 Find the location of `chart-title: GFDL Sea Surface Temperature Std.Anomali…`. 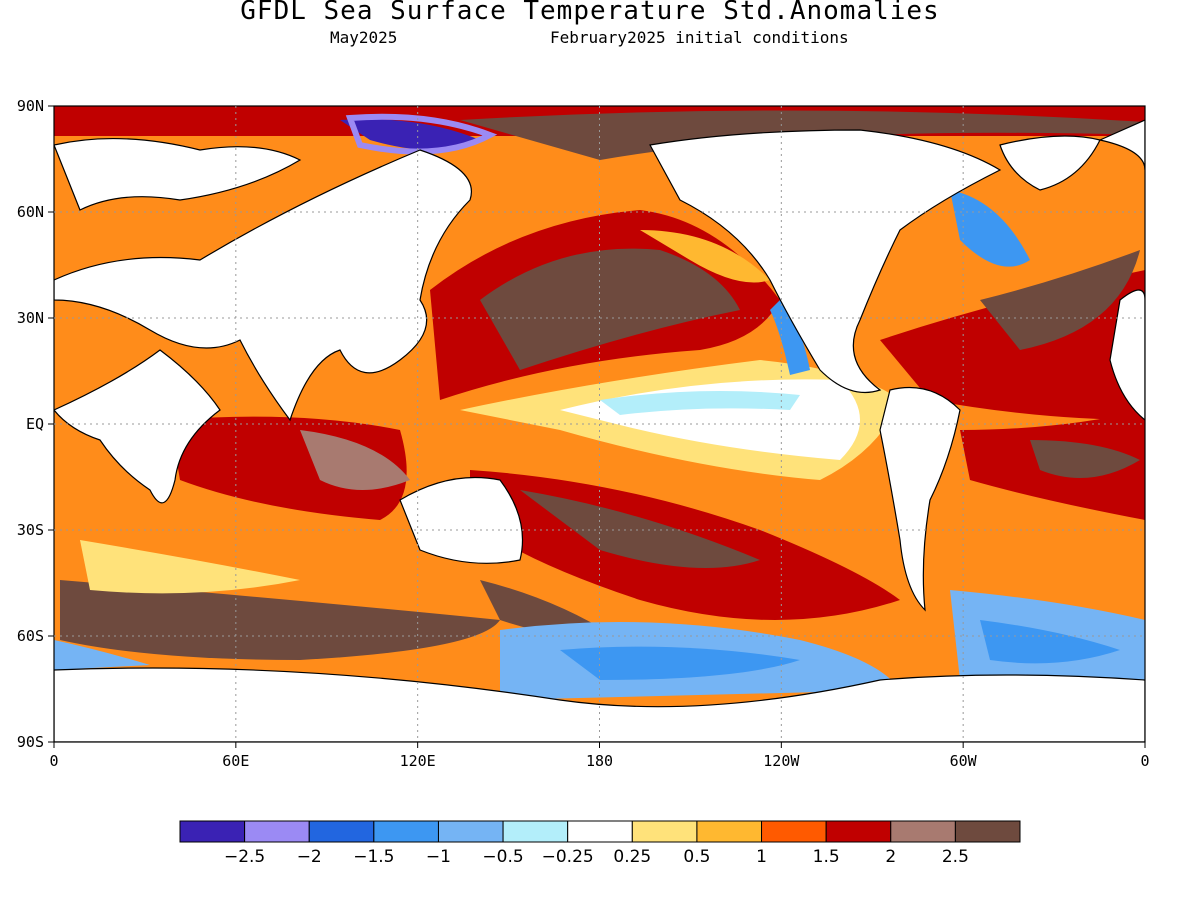

chart-title: GFDL Sea Surface Temperature Std.Anomali… is located at coordinates (590, 13).